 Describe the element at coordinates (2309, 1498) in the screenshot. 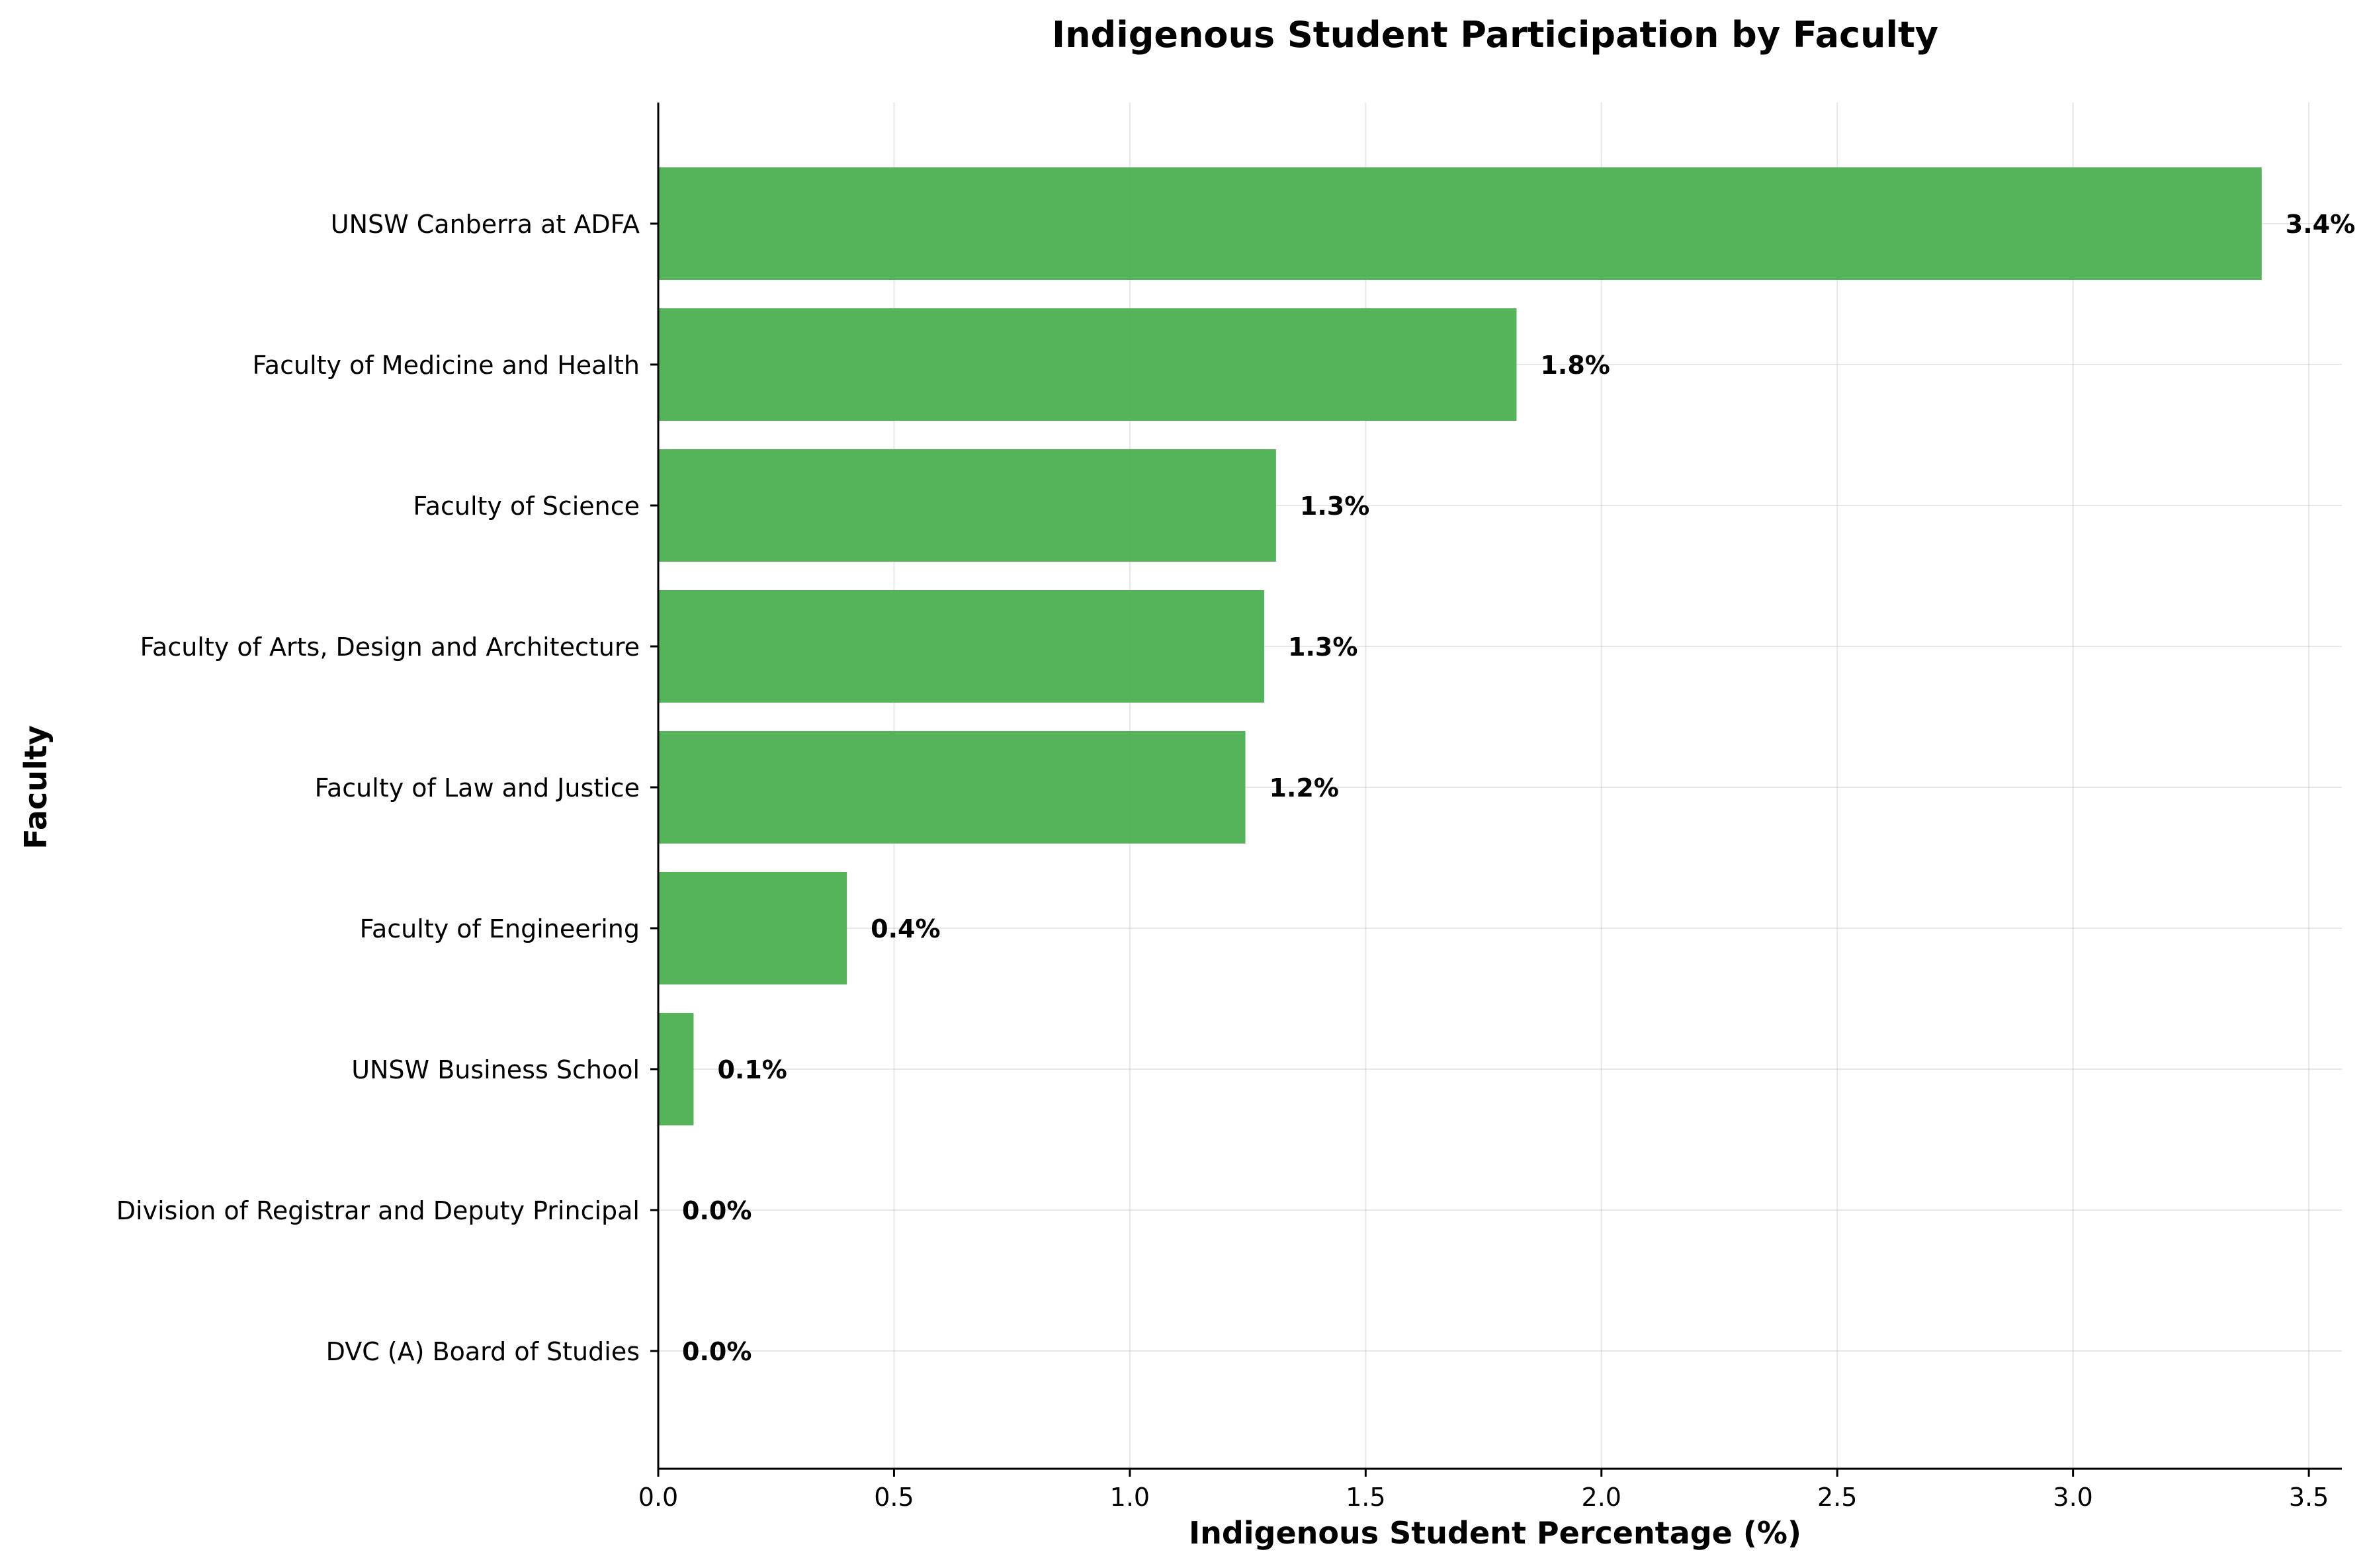

I see `x-tick-label-7: 3.5` at that location.